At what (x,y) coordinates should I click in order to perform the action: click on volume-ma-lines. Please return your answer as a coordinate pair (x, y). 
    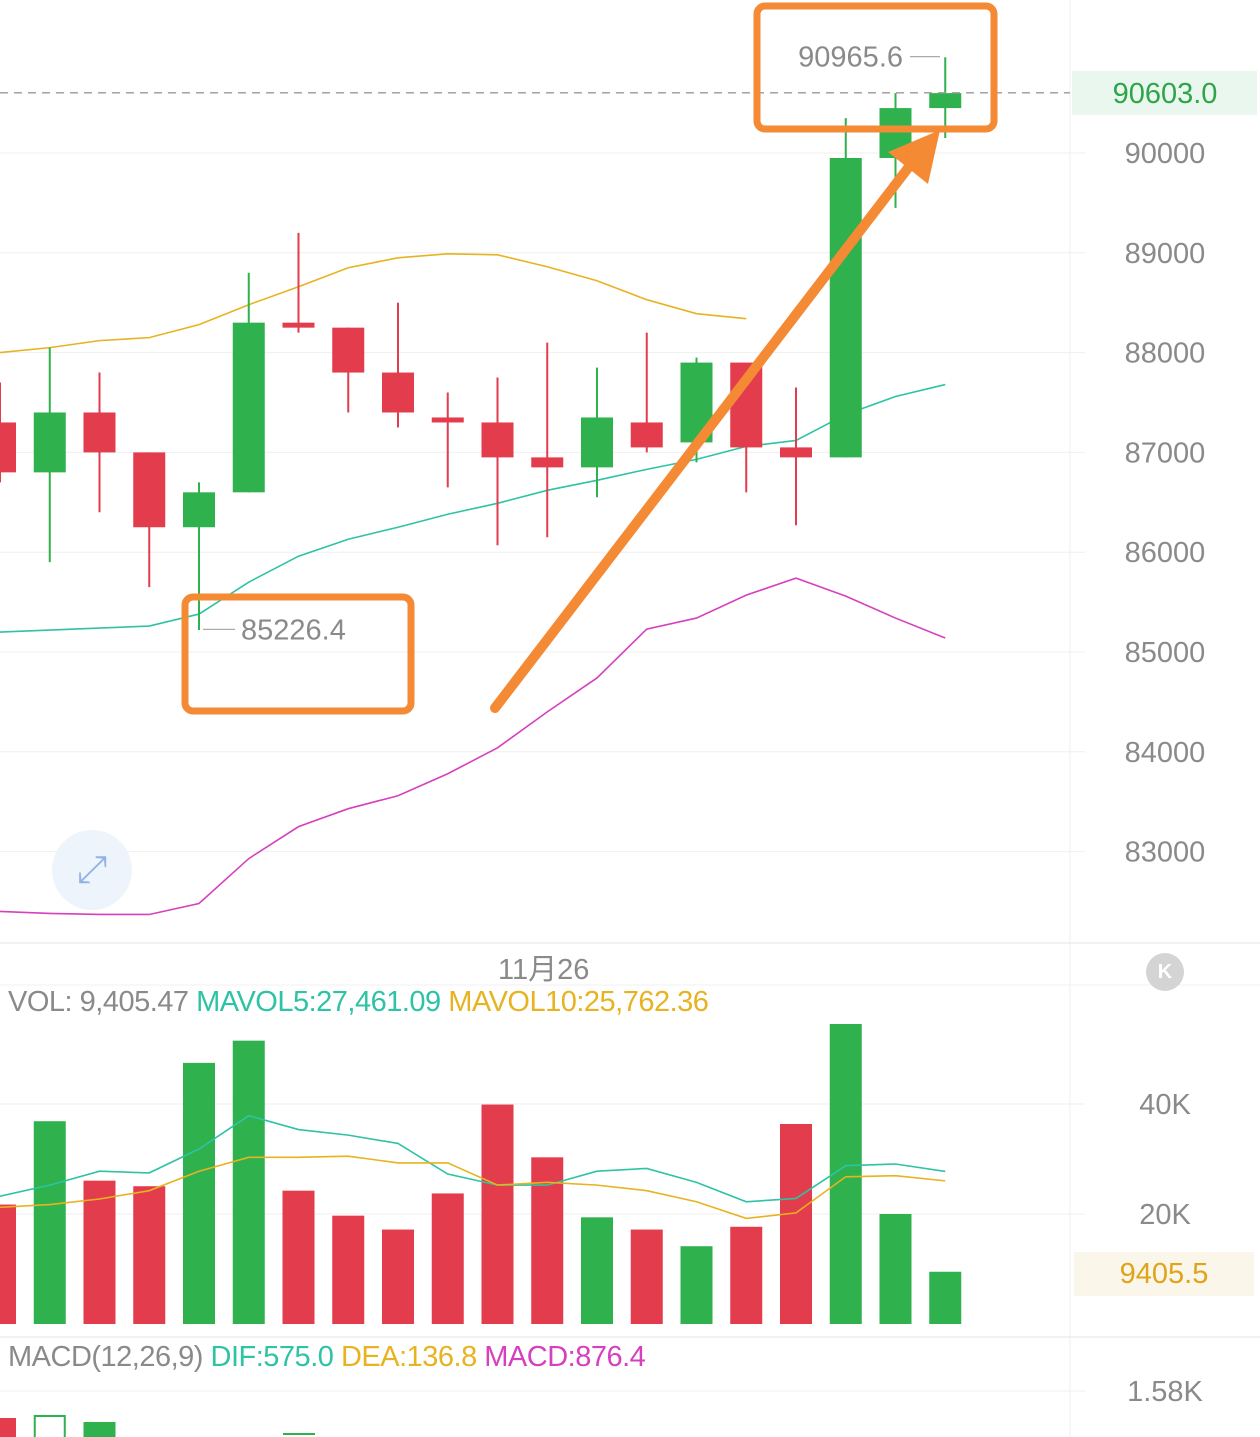
    Looking at the image, I should click on (473, 1167).